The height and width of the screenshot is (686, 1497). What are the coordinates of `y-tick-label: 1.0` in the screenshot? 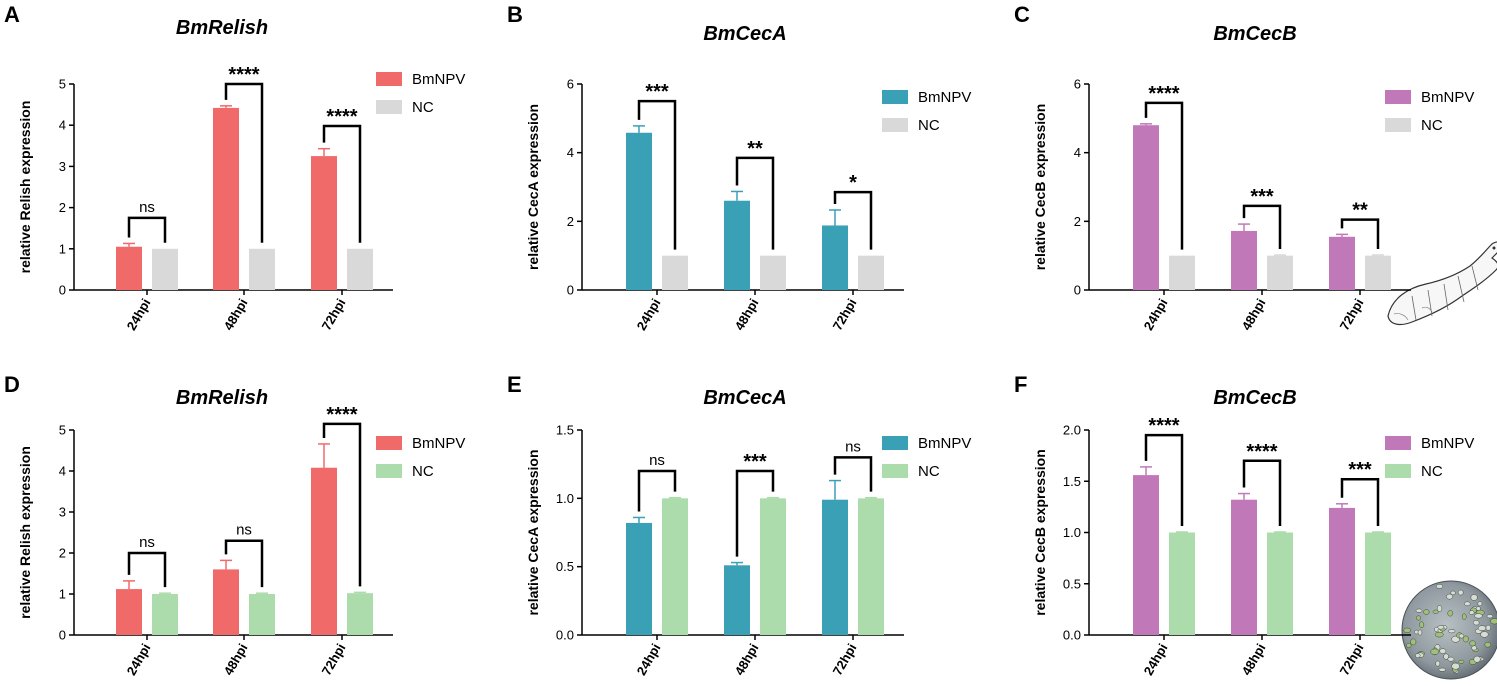 It's located at (565, 498).